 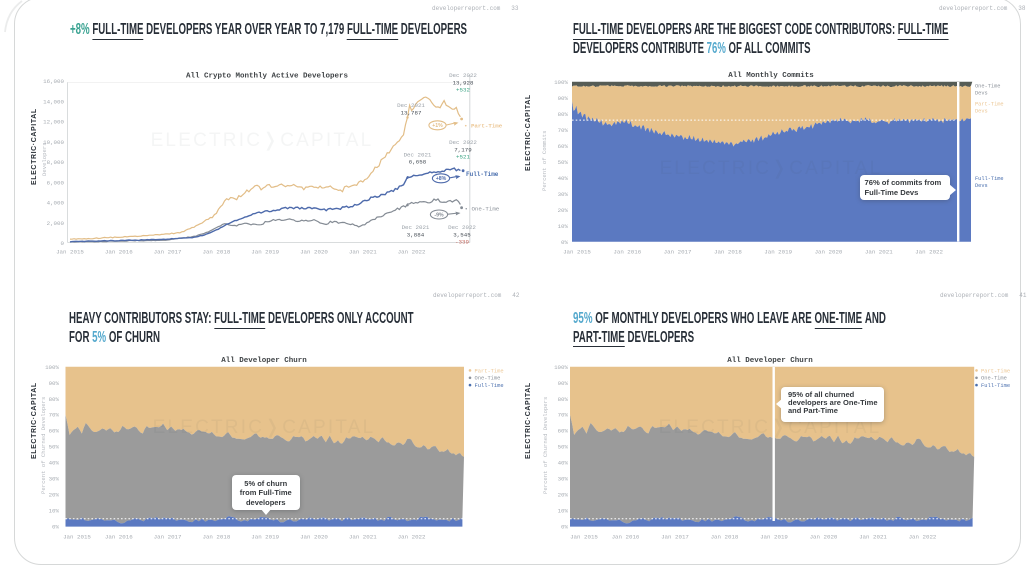 What do you see at coordinates (63, 243) in the screenshot?
I see `svg-text: 0` at bounding box center [63, 243].